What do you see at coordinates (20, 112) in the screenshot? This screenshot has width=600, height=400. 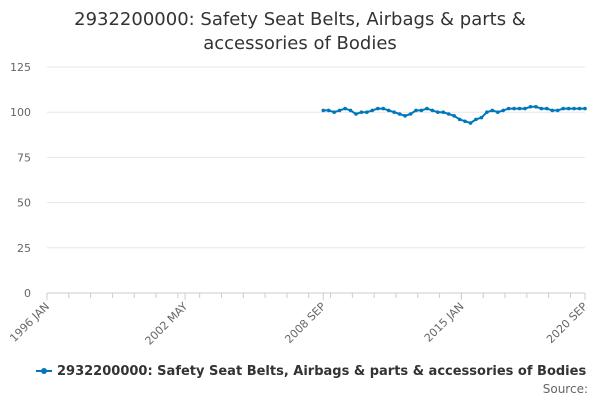 I see `y-tick-label: 100` at bounding box center [20, 112].